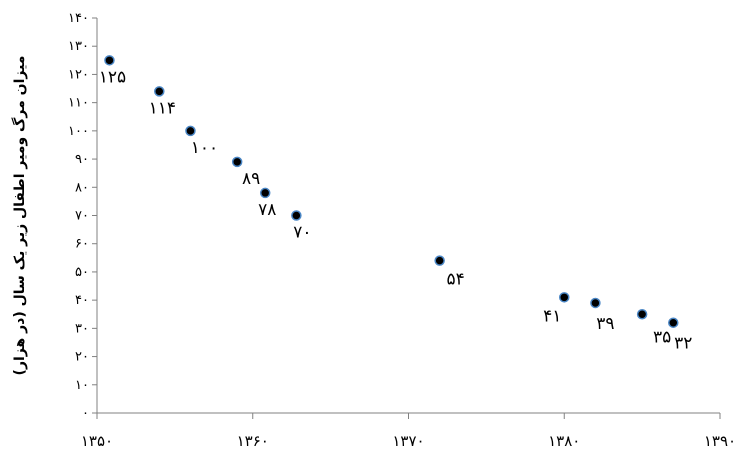  I want to click on y-tick-label: ۱۴۰, so click(78, 18).